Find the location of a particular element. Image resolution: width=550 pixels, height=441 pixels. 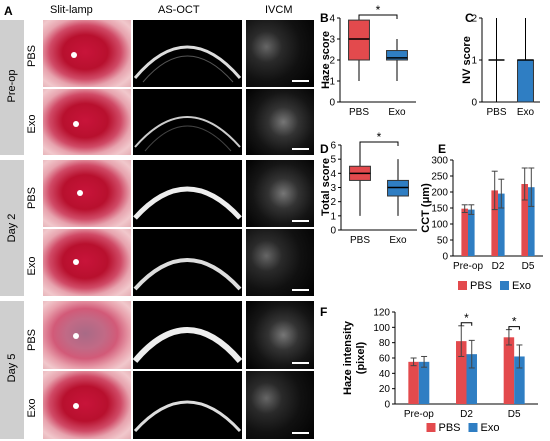

column-header-ivcm: IVCM is located at coordinates (279, 10).